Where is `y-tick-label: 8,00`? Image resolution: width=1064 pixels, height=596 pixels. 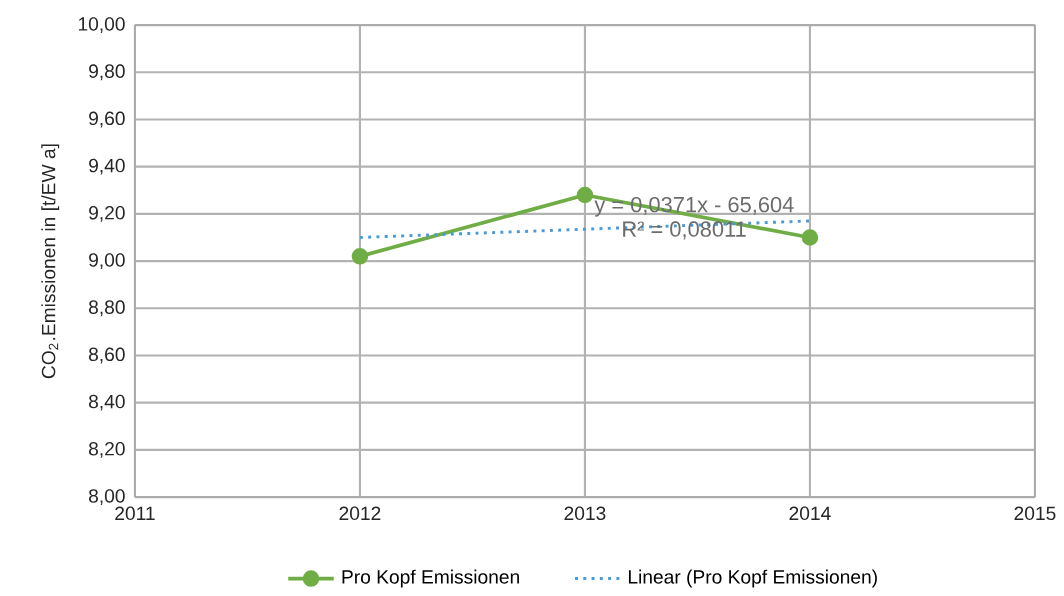 y-tick-label: 8,00 is located at coordinates (106, 497).